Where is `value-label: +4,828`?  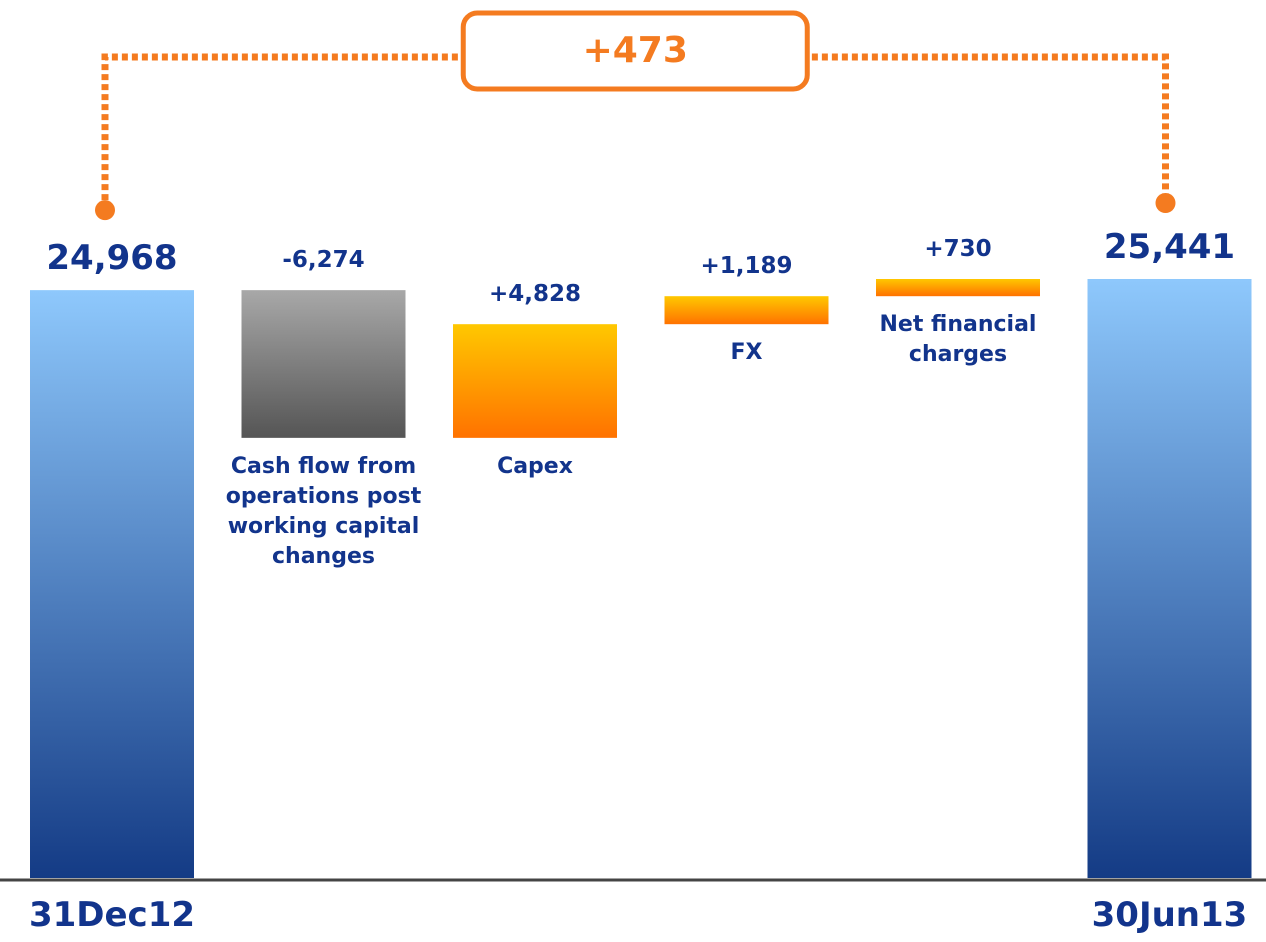 value-label: +4,828 is located at coordinates (535, 294).